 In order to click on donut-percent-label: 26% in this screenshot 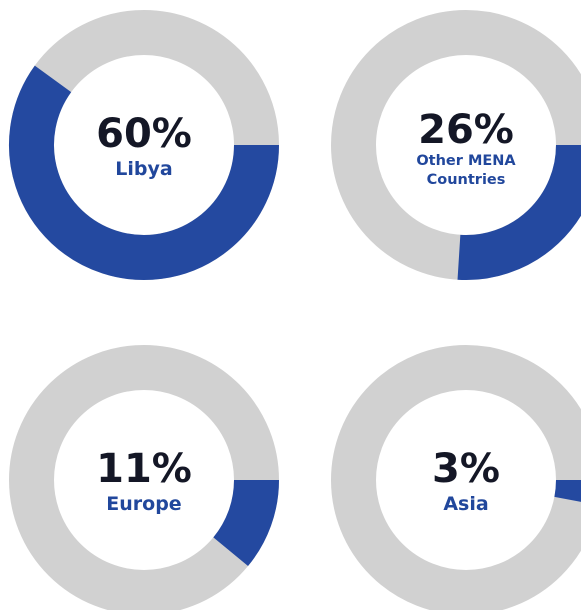, I will do `click(466, 130)`.